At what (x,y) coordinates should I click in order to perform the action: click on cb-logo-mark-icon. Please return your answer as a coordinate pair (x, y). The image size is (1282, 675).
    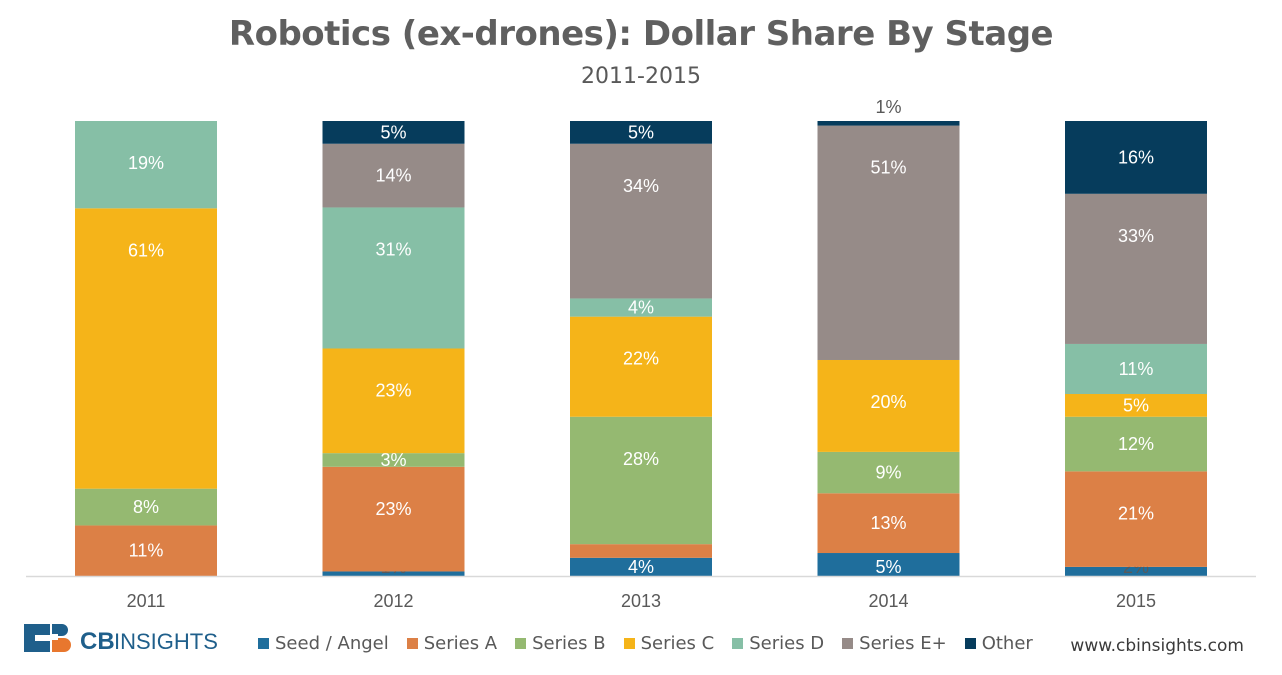
    Looking at the image, I should click on (47, 638).